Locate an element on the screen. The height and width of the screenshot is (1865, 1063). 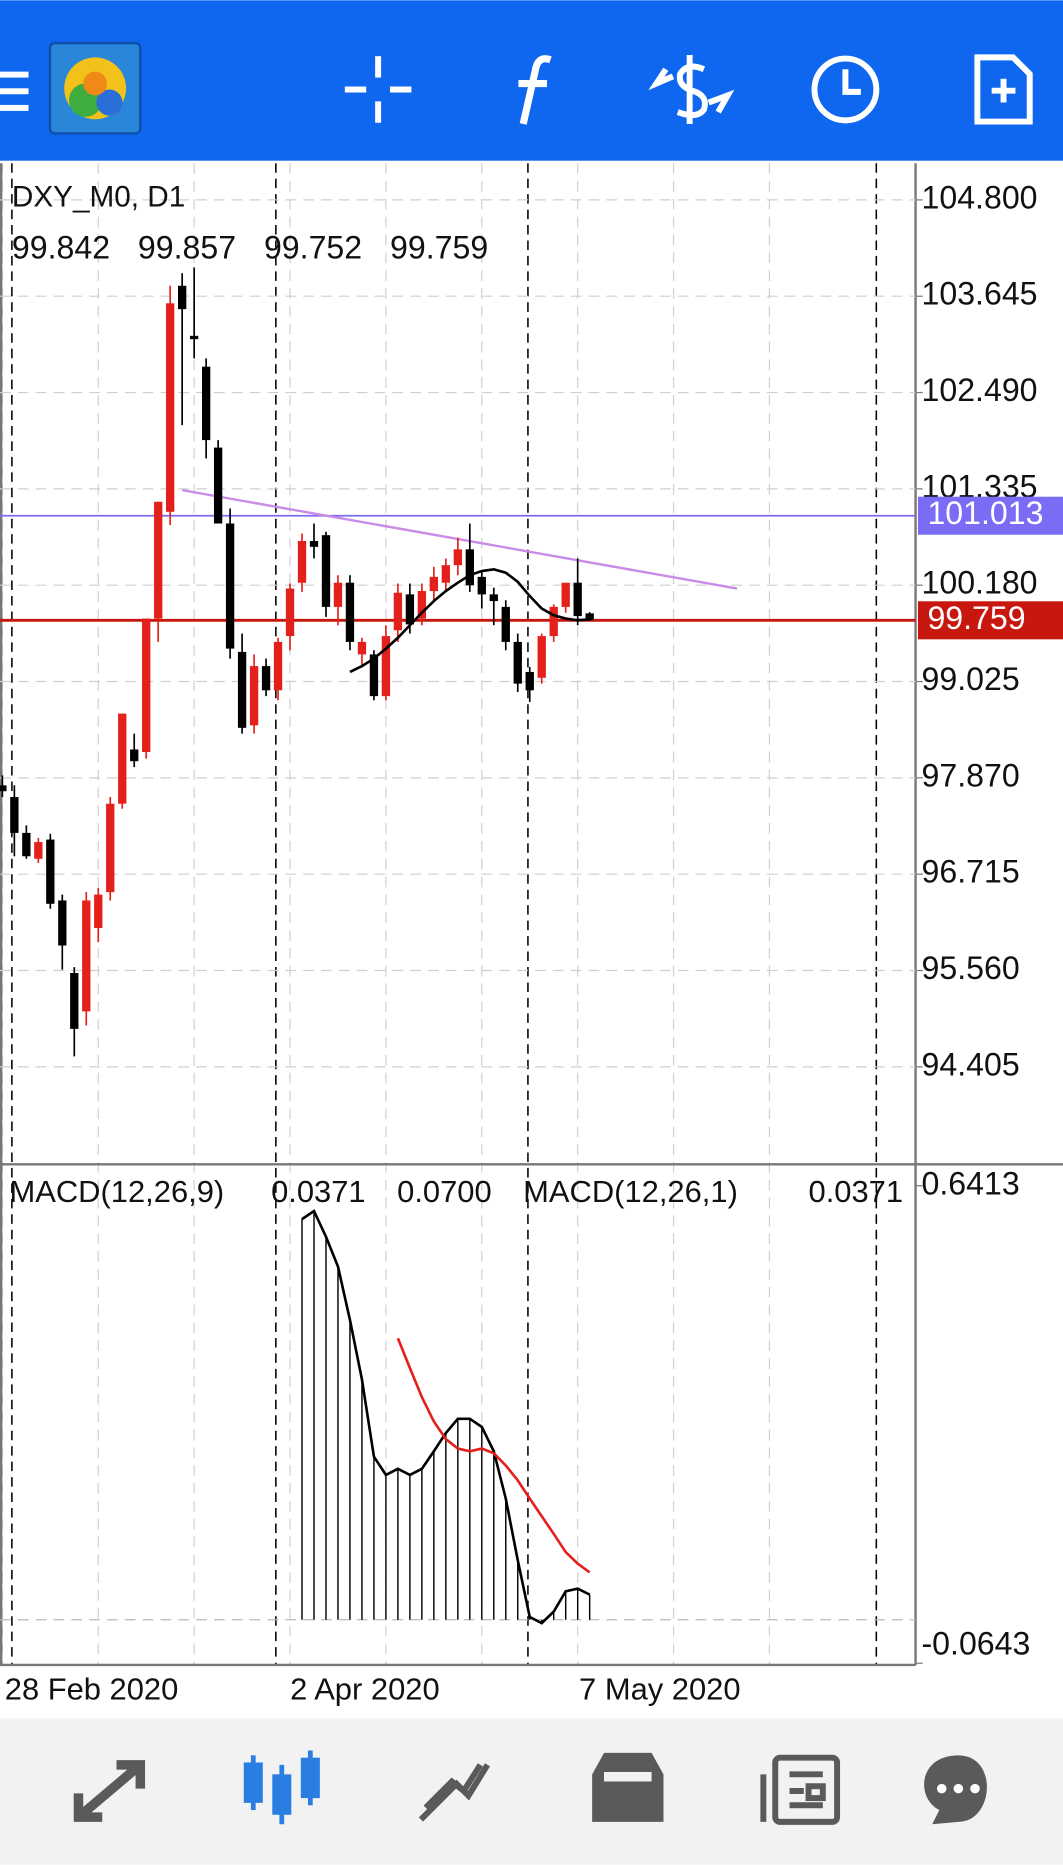
nav-chart is located at coordinates (281, 1787).